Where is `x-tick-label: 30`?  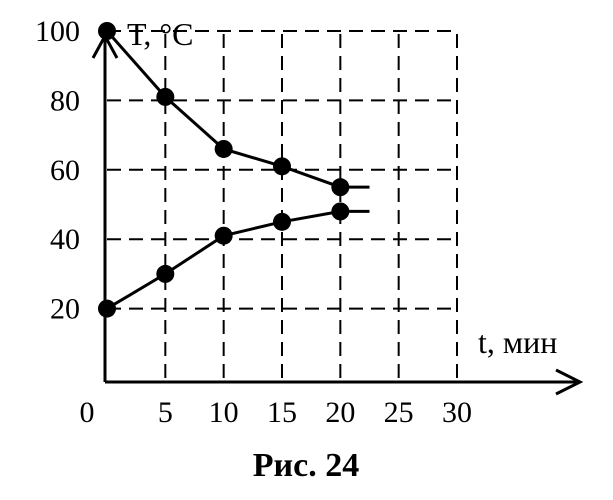
x-tick-label: 30 is located at coordinates (457, 412).